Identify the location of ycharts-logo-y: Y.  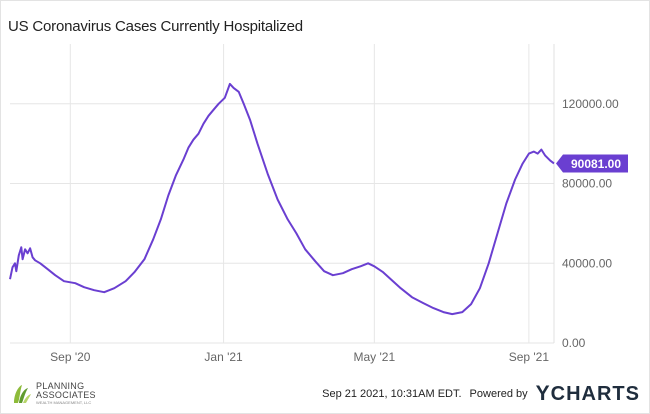
(543, 393).